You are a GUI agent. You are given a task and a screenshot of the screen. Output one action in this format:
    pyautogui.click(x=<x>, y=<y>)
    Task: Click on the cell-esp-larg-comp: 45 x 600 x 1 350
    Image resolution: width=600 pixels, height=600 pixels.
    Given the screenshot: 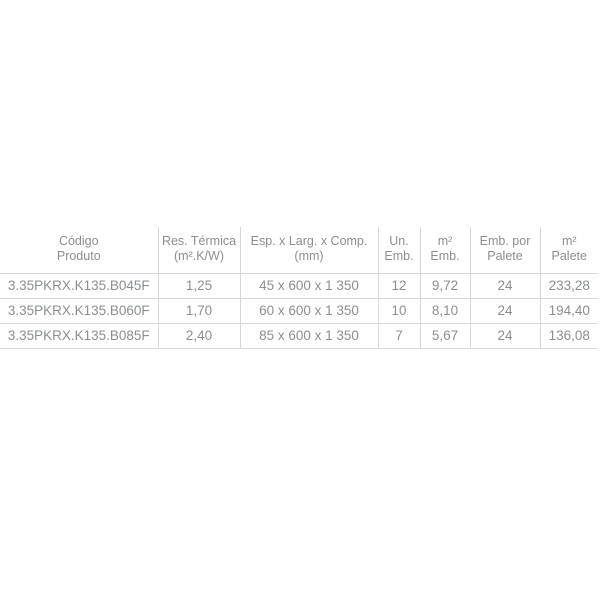 What is the action you would take?
    pyautogui.click(x=309, y=286)
    